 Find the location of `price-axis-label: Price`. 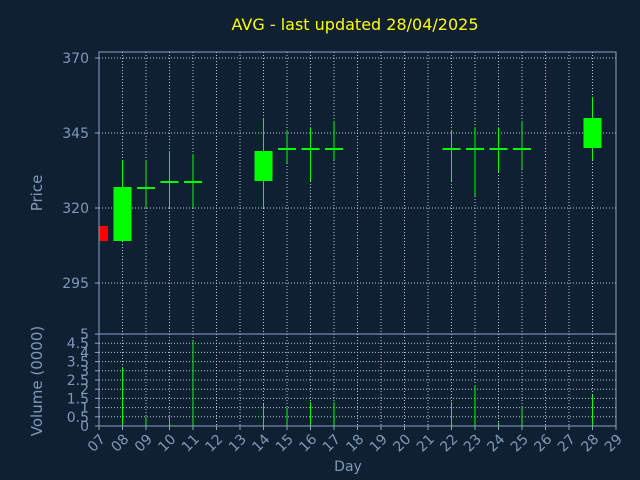

price-axis-label: Price is located at coordinates (37, 193).